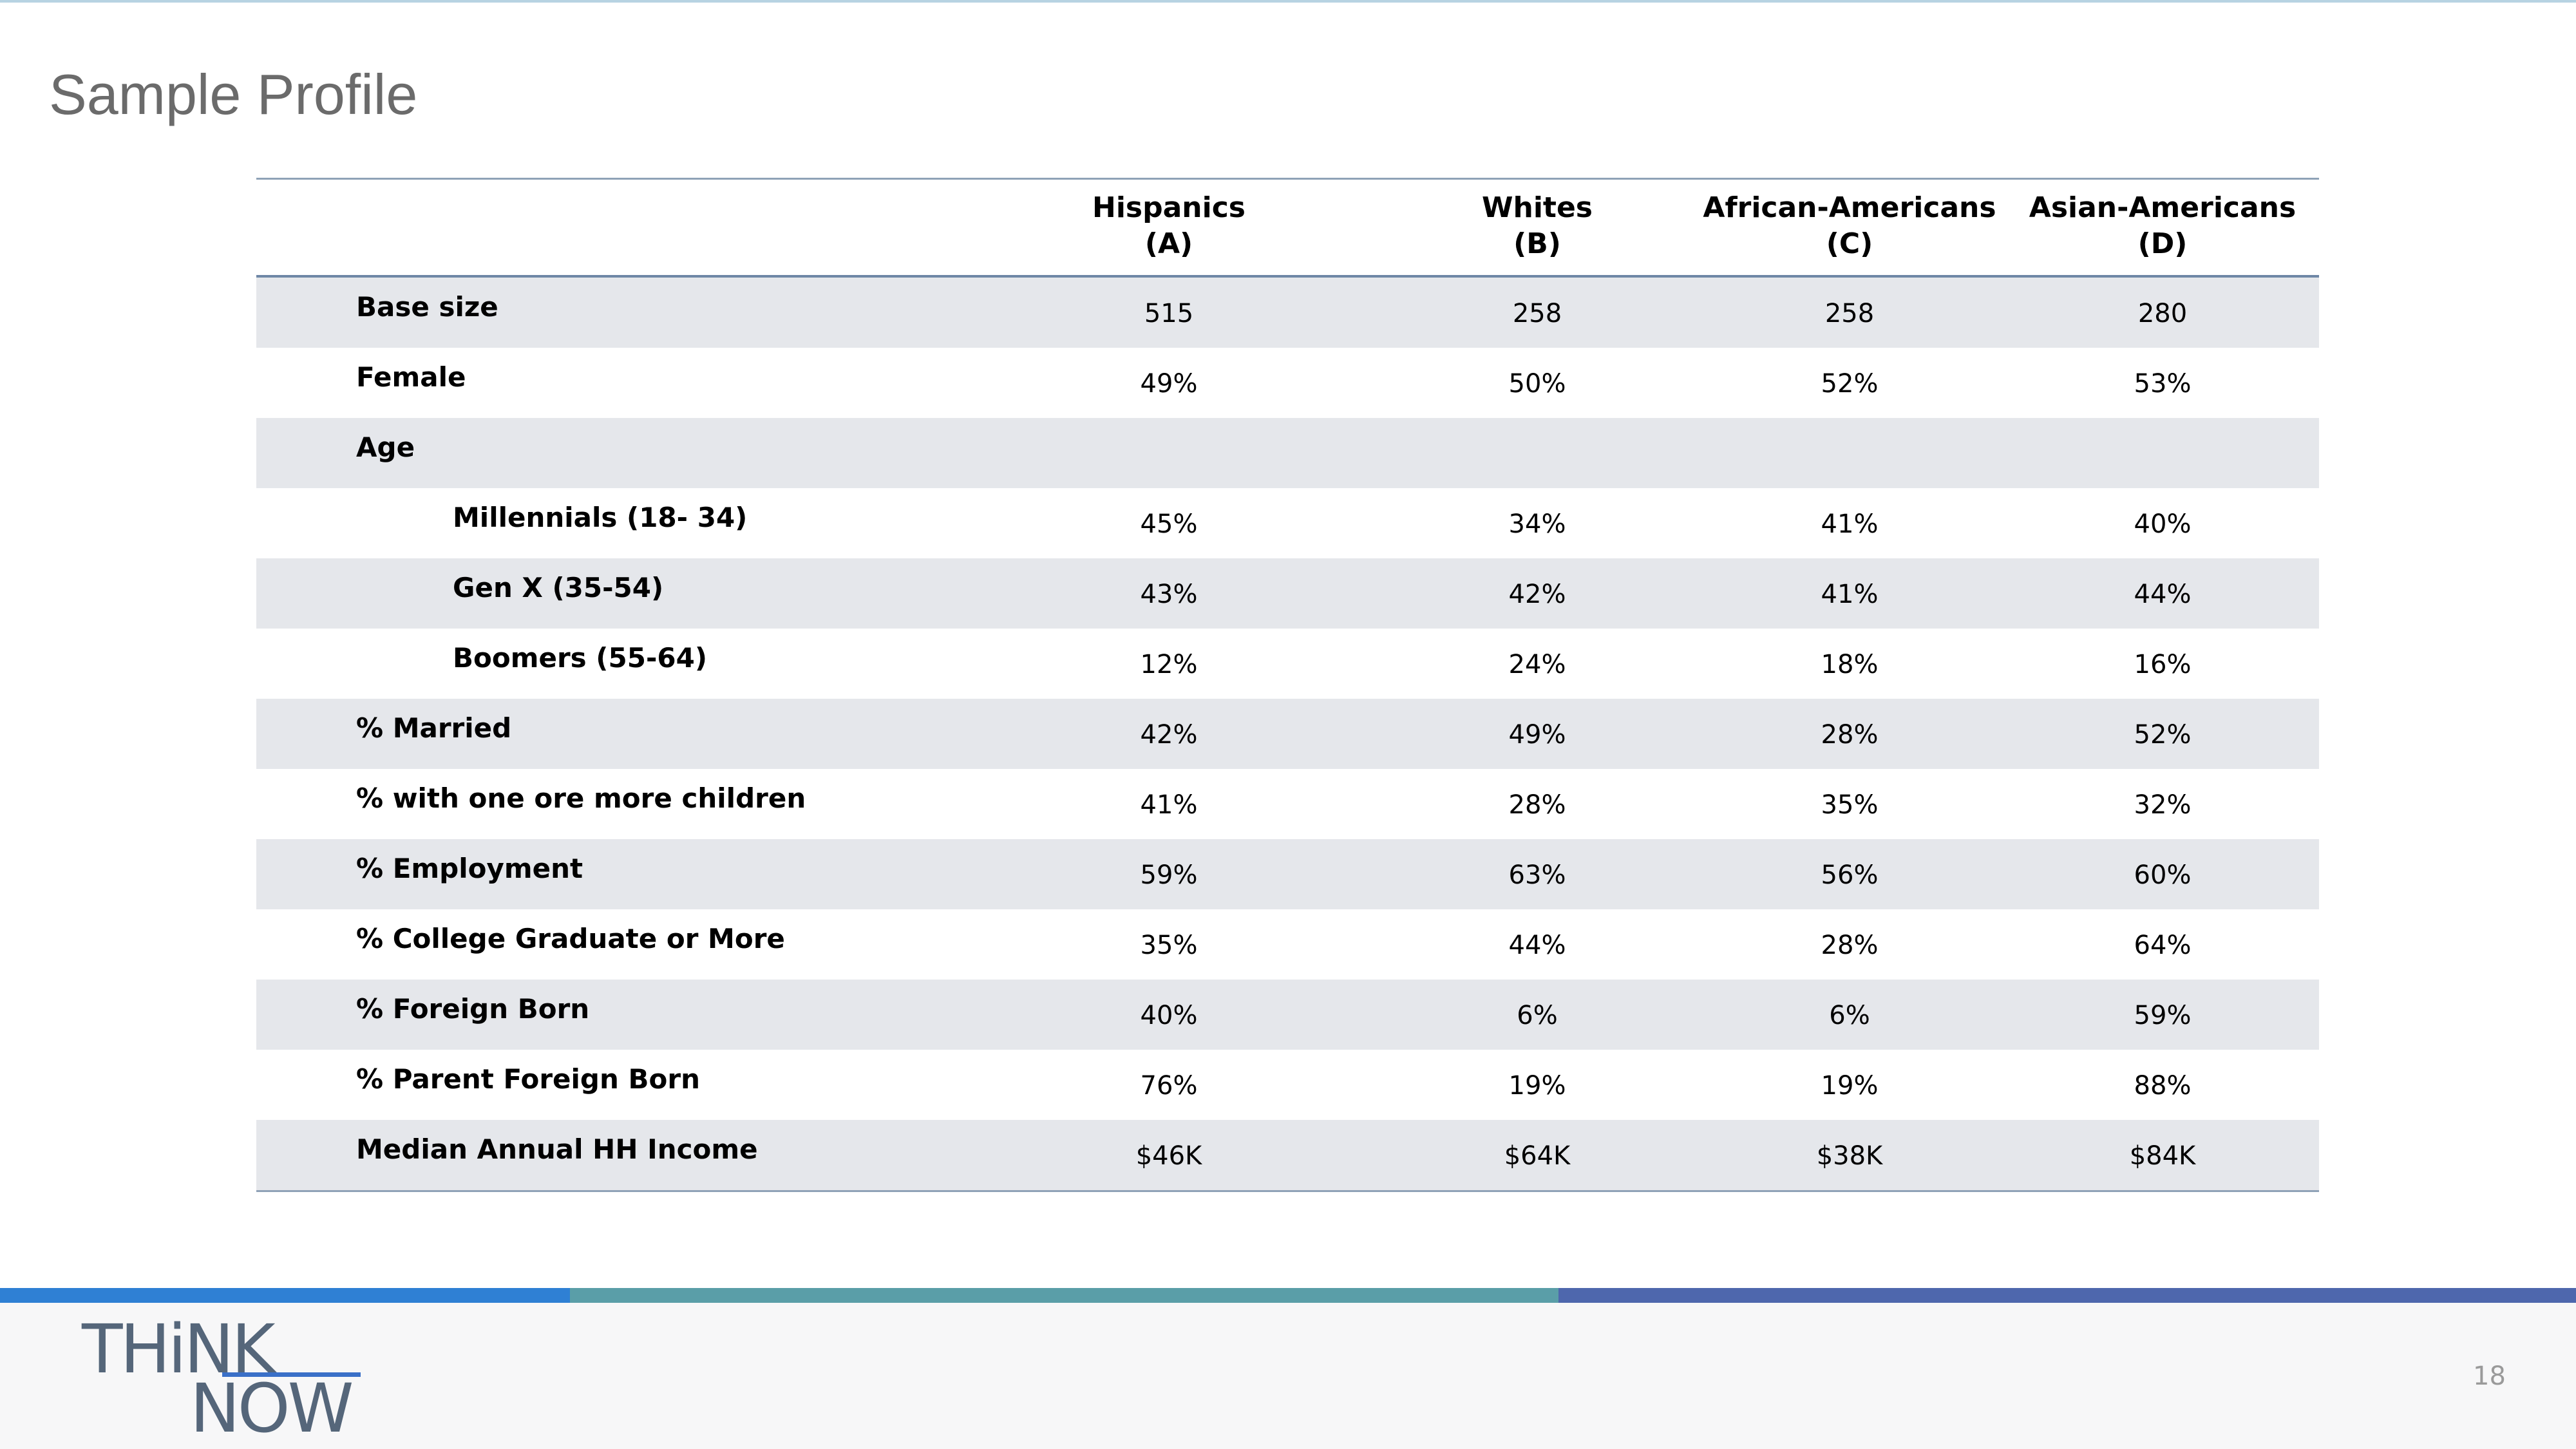  I want to click on table-cell: 88%, so click(2163, 1086).